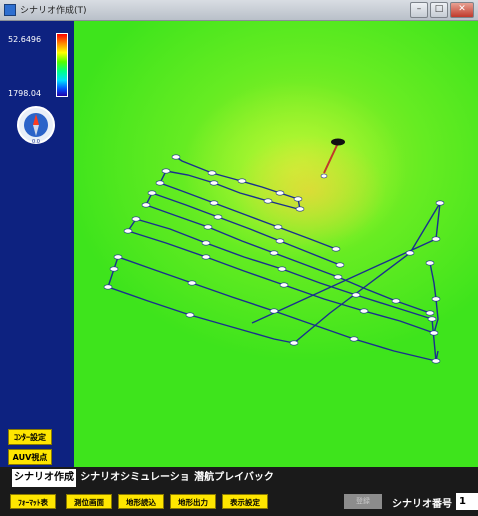 The width and height of the screenshot is (478, 516). Describe the element at coordinates (10, 10) in the screenshot. I see `app-icon` at that location.